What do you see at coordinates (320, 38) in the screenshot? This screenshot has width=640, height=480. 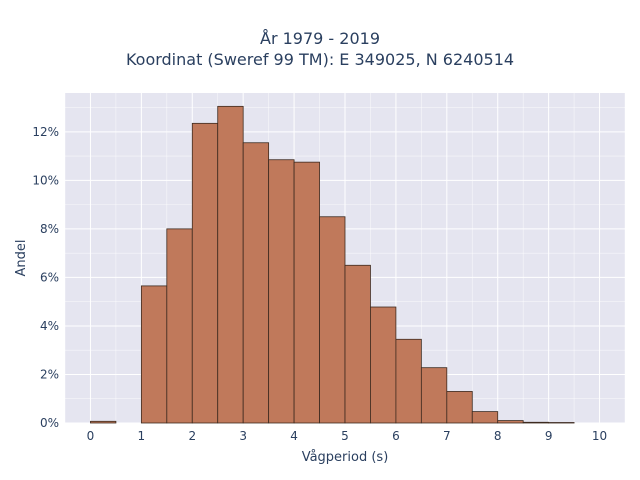 I see `chart-title: År 1979 - 2019` at bounding box center [320, 38].